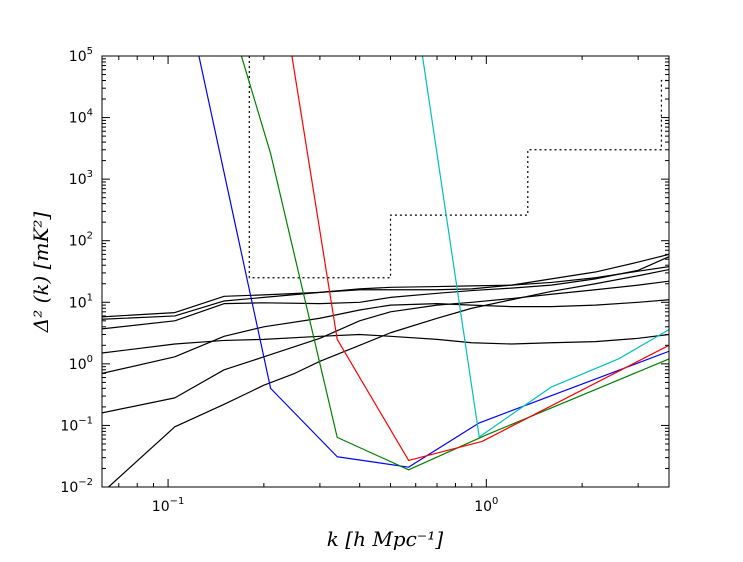 The height and width of the screenshot is (562, 743). What do you see at coordinates (90, 236) in the screenshot?
I see `y-tick-exponent: 2` at bounding box center [90, 236].